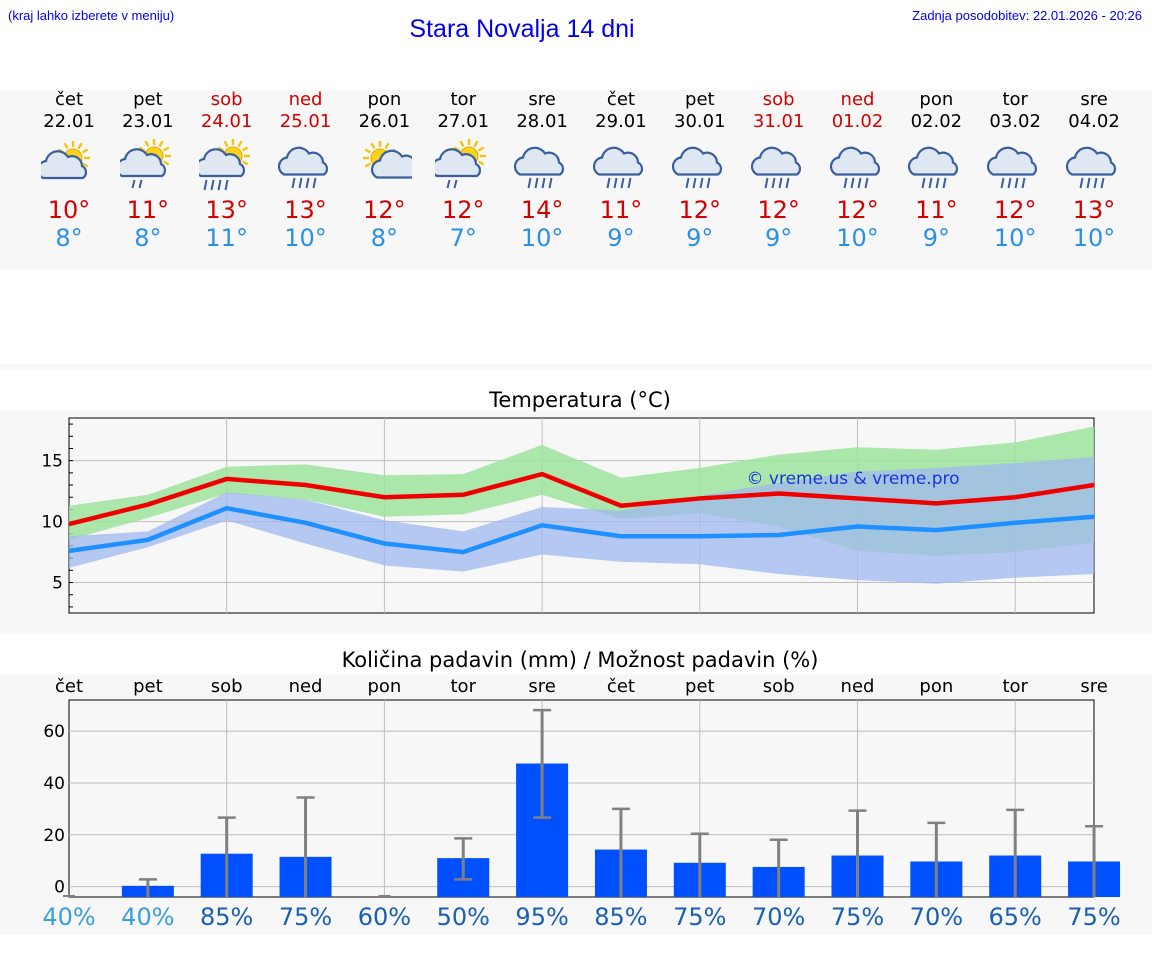  I want to click on y-tick-label: 20, so click(54, 836).